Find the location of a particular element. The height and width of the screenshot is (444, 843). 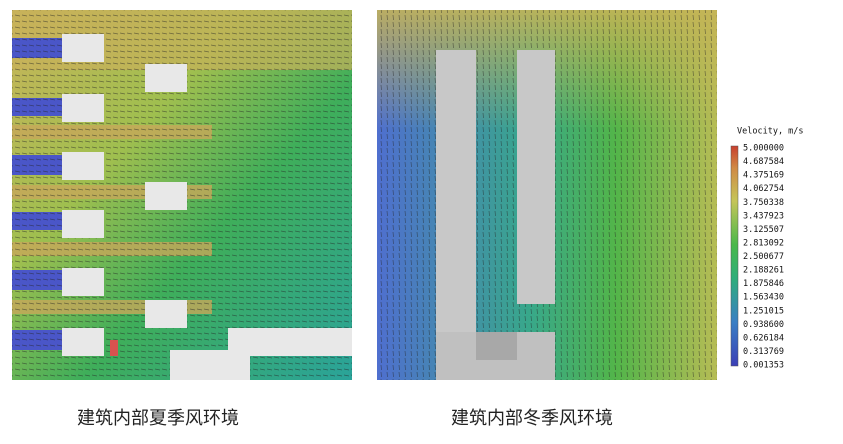

legend-label: 3.437923 is located at coordinates (763, 216).